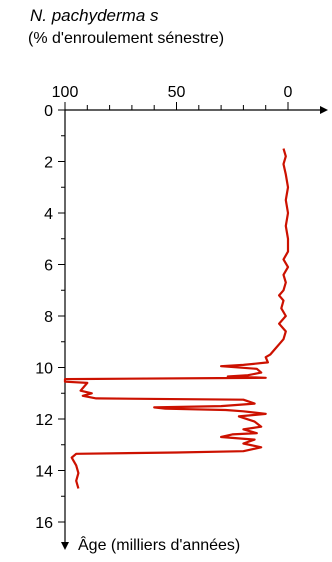  Describe the element at coordinates (177, 92) in the screenshot. I see `x-tick-label: 50` at that location.